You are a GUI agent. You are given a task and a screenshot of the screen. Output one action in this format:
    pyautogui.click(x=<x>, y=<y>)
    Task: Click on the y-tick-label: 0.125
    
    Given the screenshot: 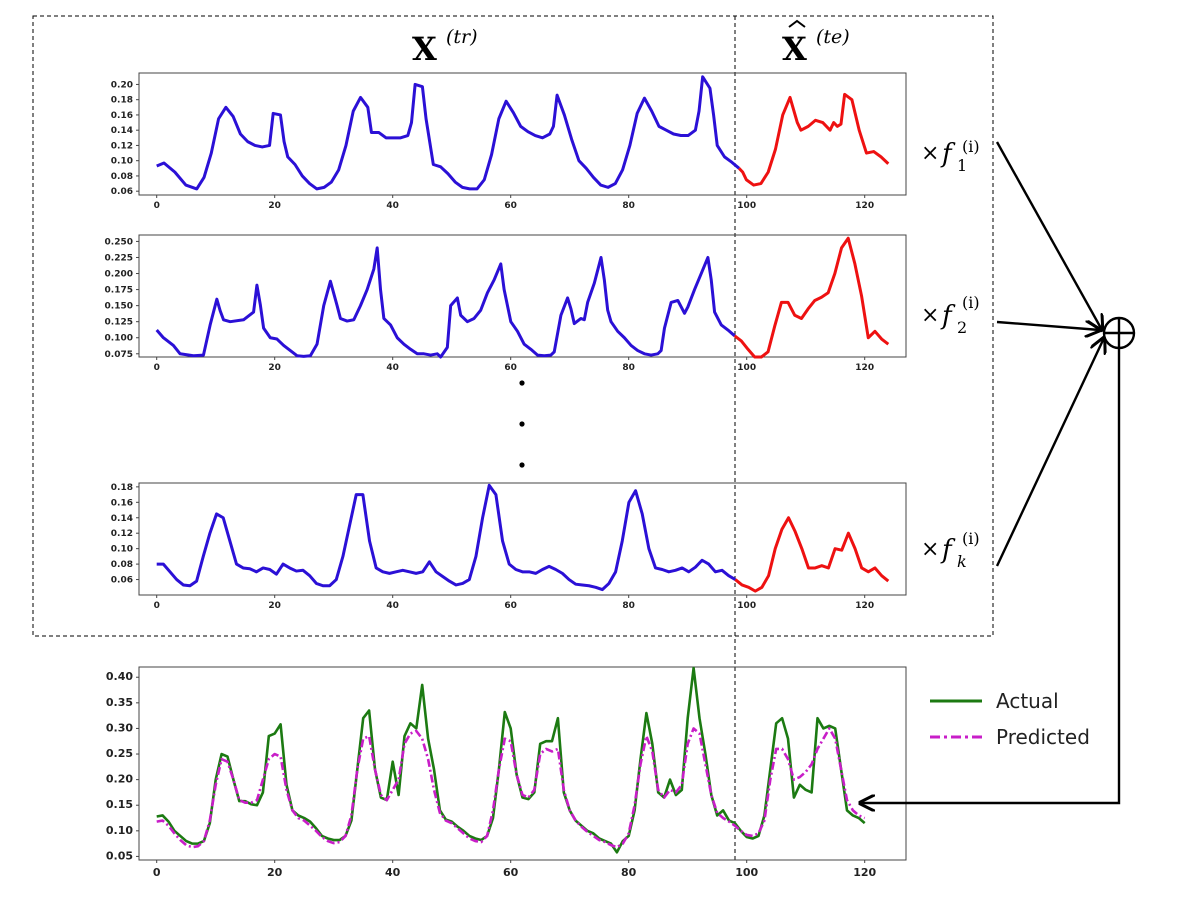 What is the action you would take?
    pyautogui.click(x=119, y=323)
    